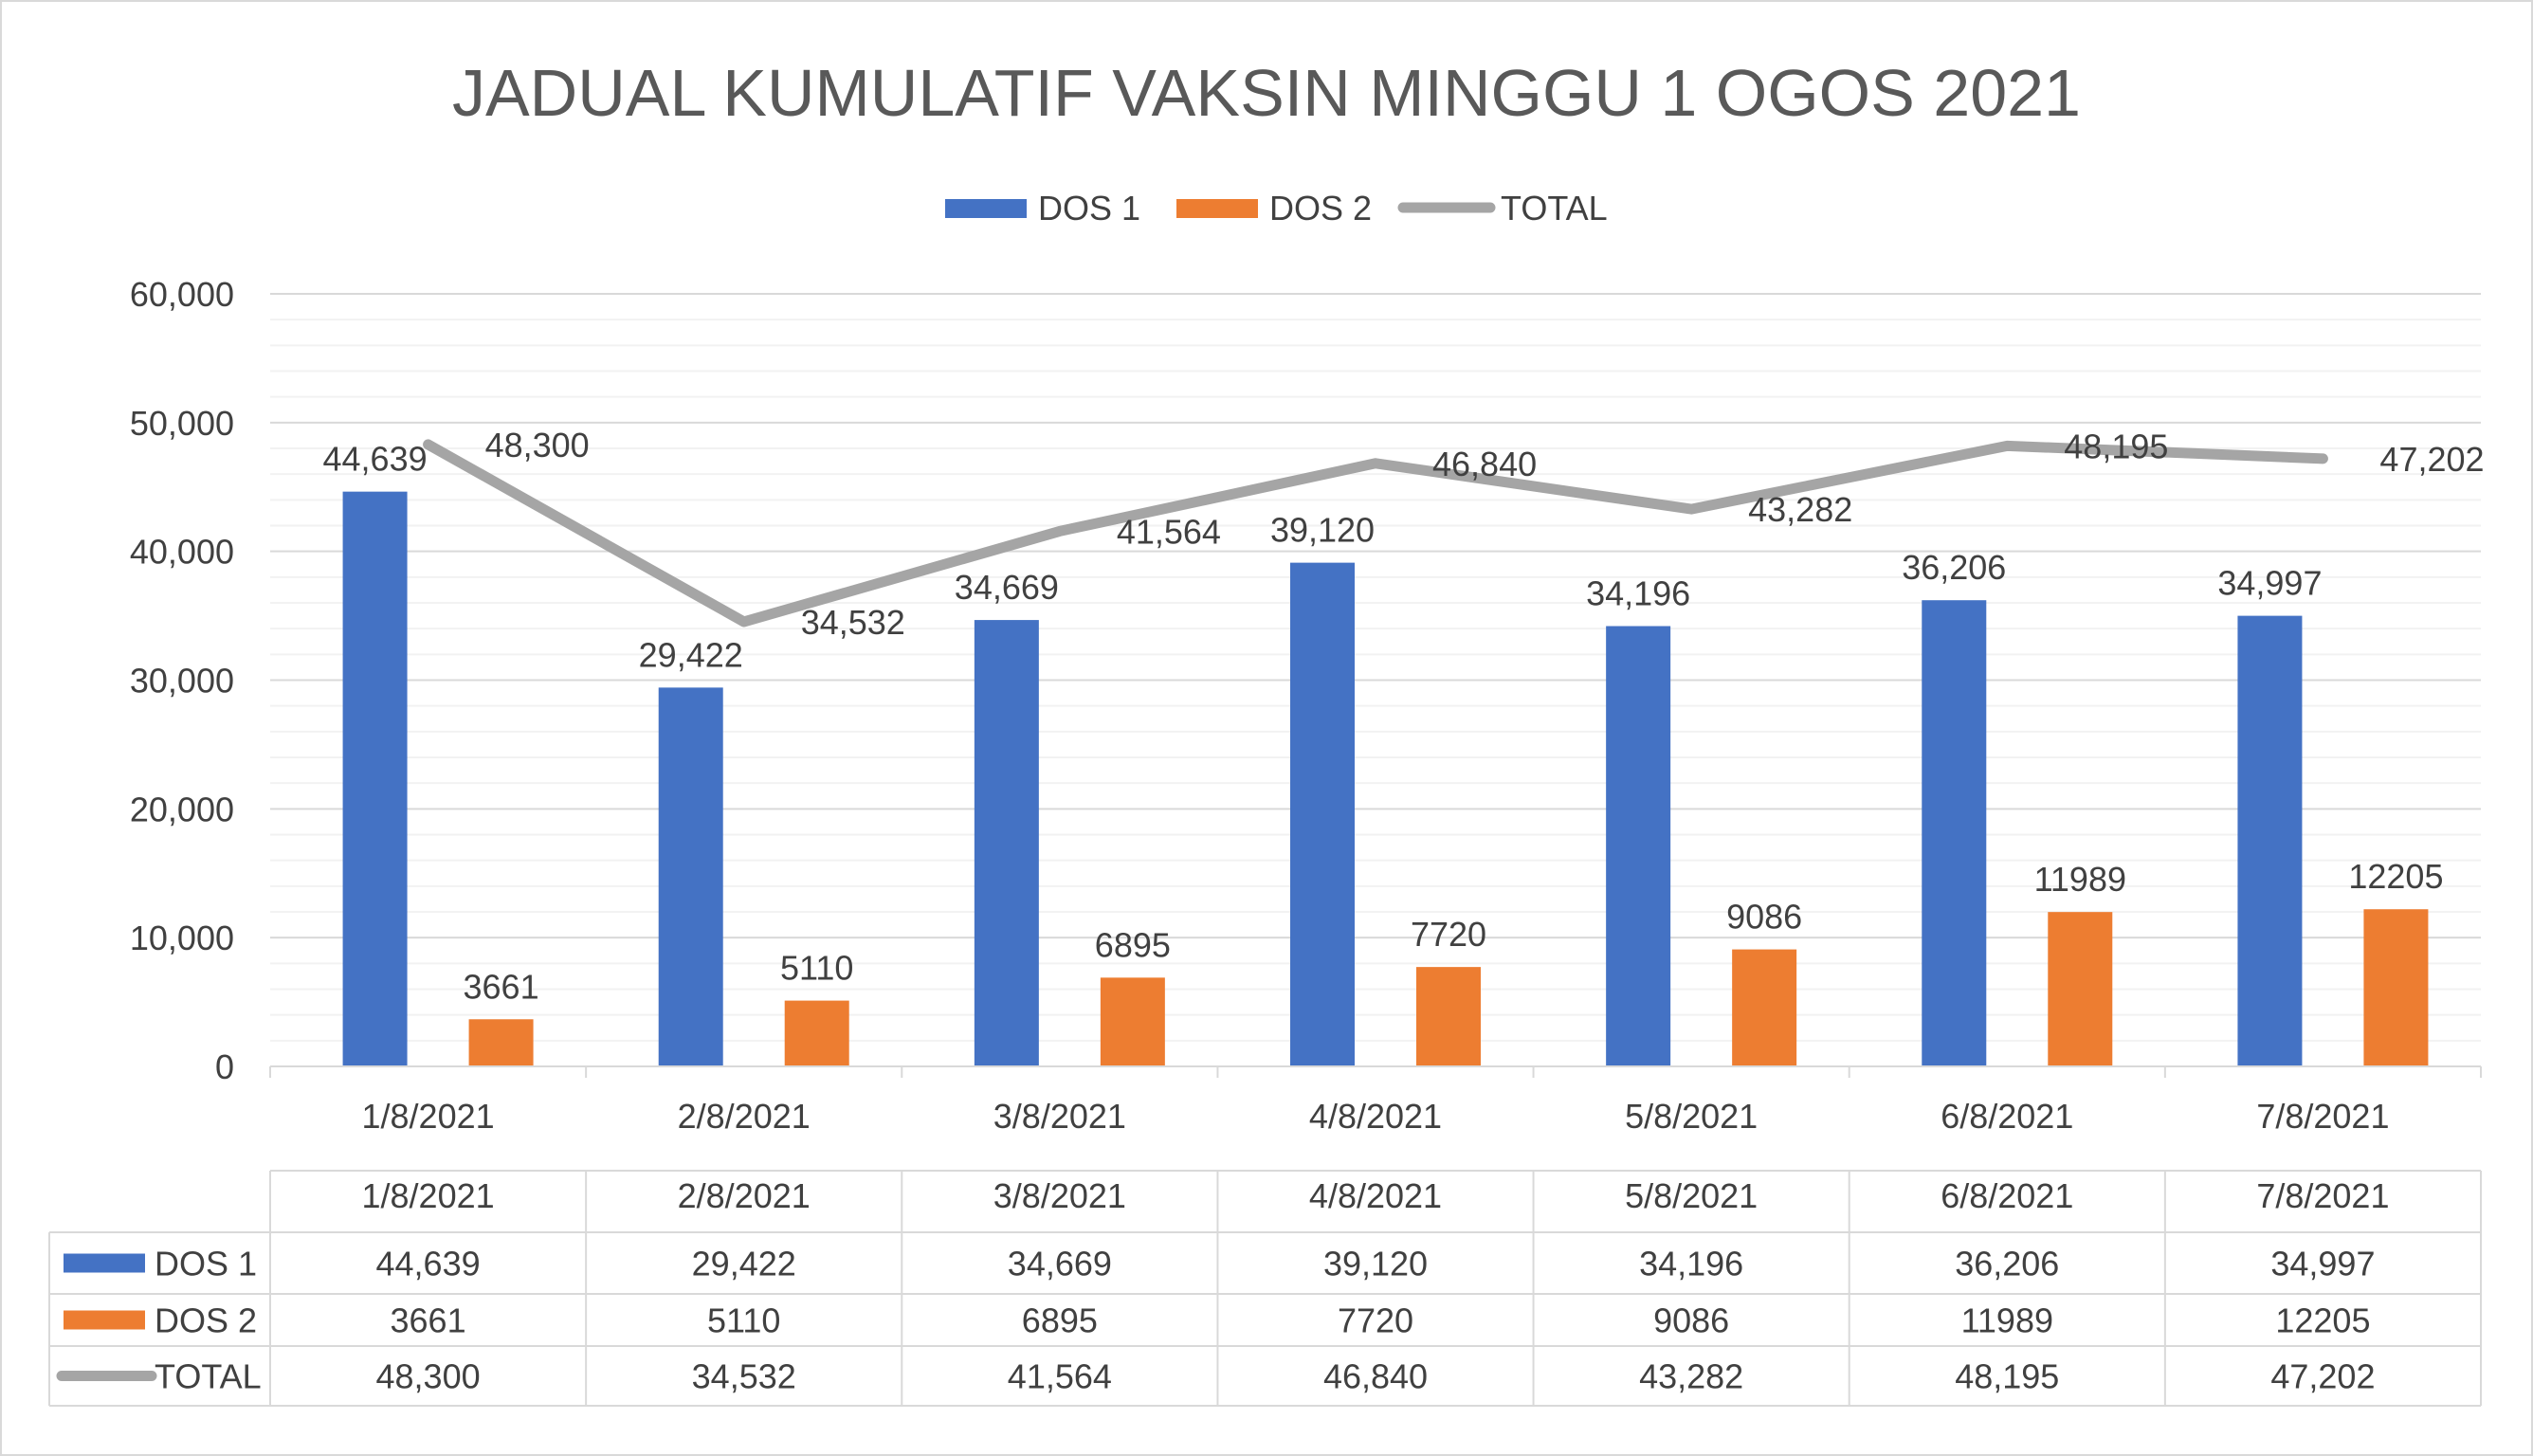 The image size is (2533, 1456). I want to click on data-label-total: 48,300, so click(538, 445).